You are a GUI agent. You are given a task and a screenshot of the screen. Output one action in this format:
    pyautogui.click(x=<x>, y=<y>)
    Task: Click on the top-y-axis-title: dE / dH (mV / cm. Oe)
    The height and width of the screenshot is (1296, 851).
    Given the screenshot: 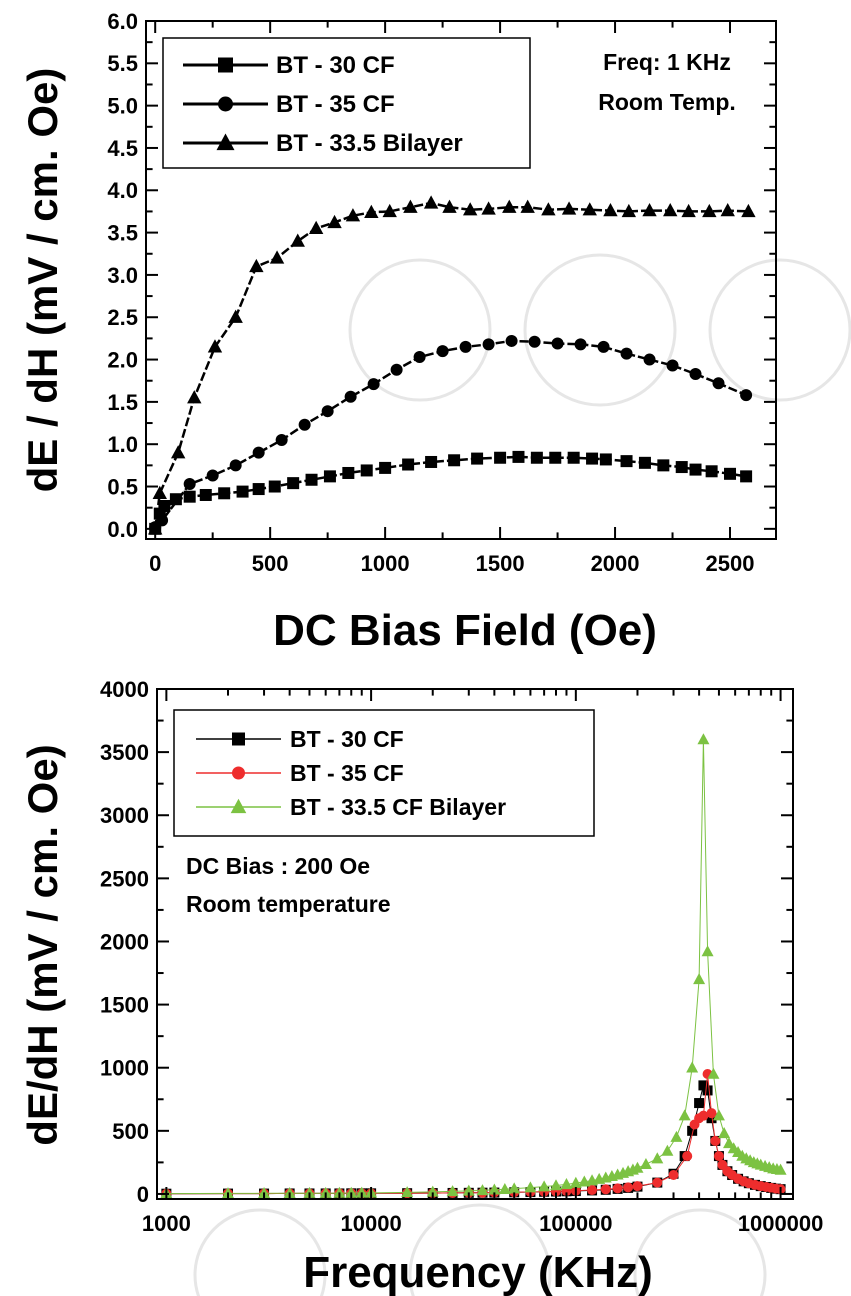 What is the action you would take?
    pyautogui.click(x=42, y=280)
    